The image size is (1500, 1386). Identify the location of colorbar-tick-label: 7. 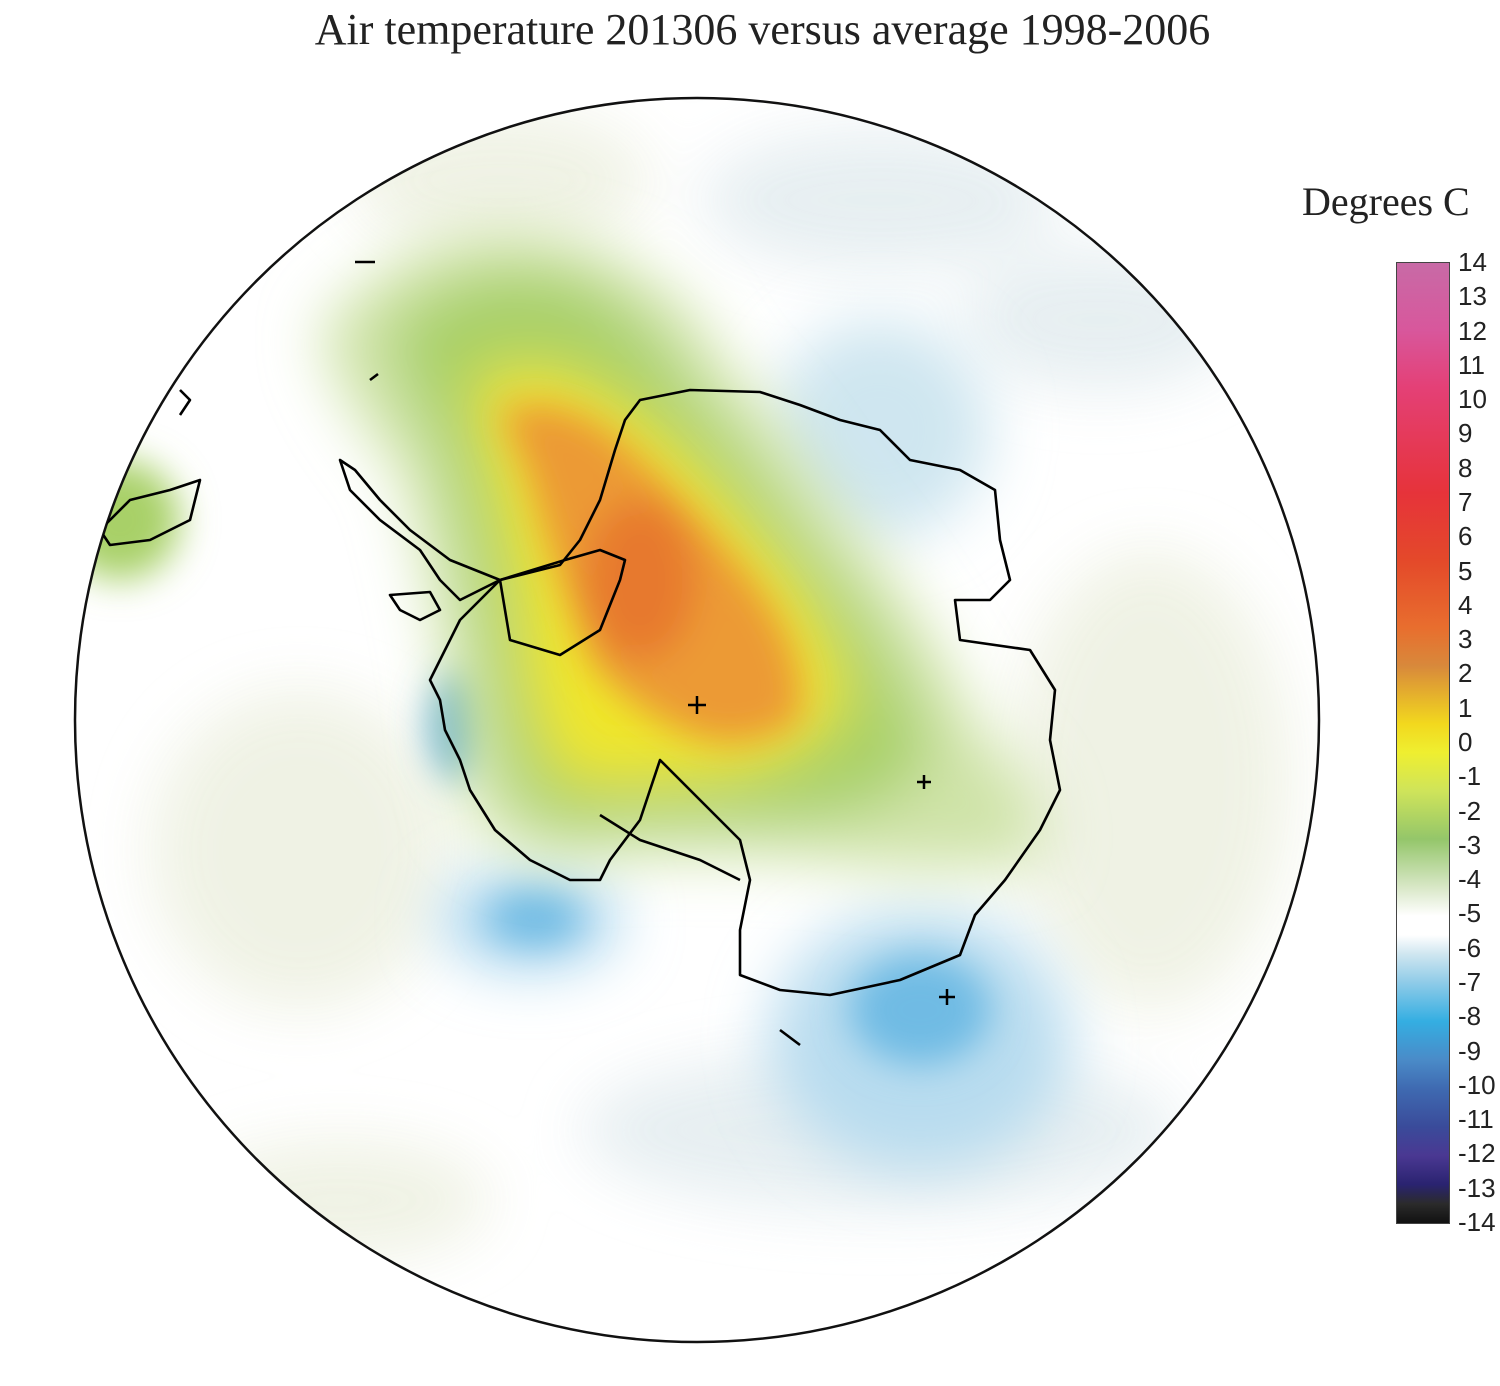
(1465, 502).